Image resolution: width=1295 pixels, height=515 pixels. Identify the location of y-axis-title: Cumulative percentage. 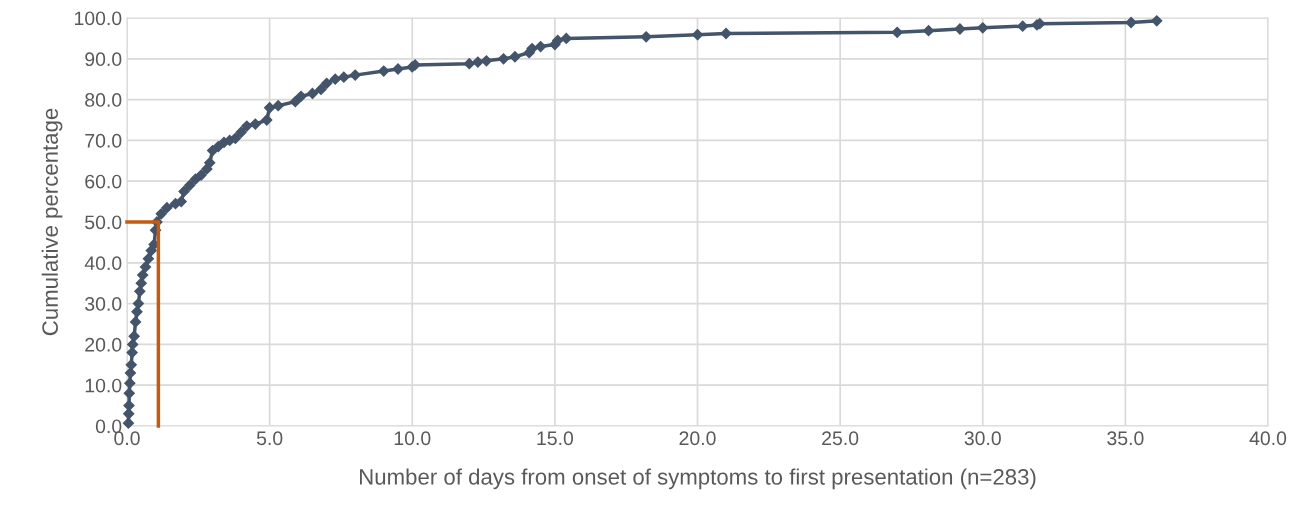
(52, 222).